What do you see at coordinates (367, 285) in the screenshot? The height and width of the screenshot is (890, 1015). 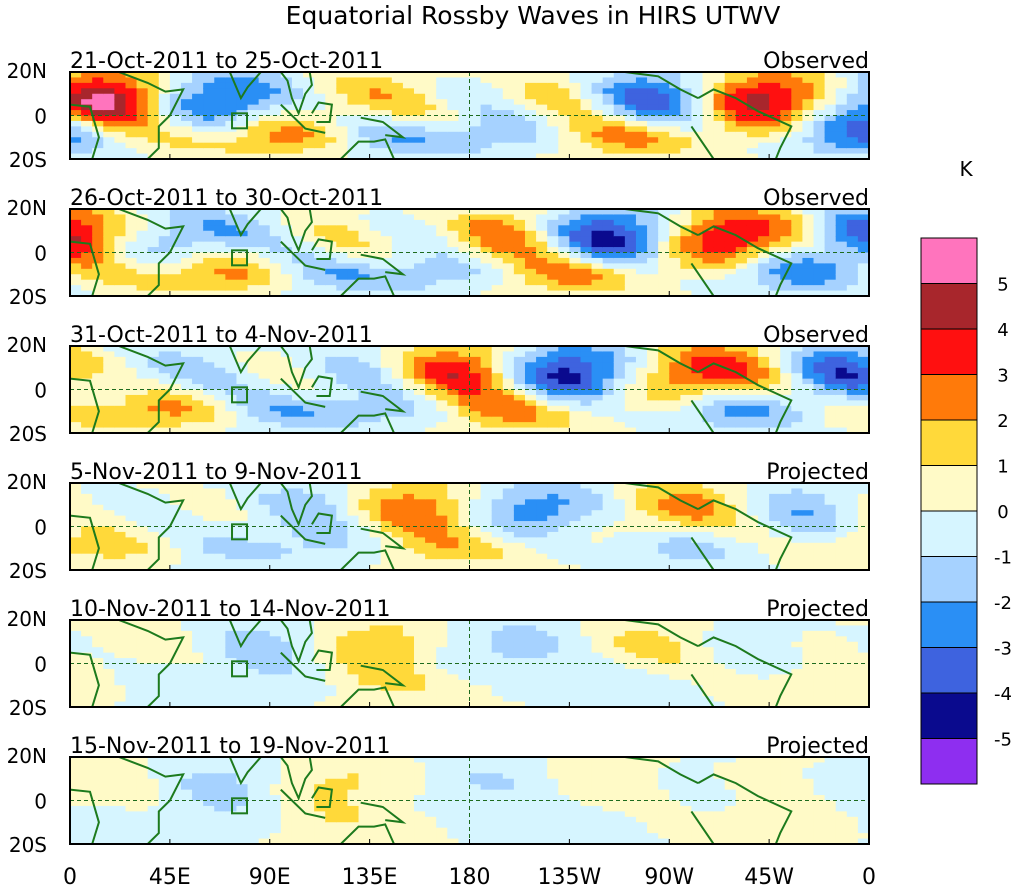 I see `coastline` at bounding box center [367, 285].